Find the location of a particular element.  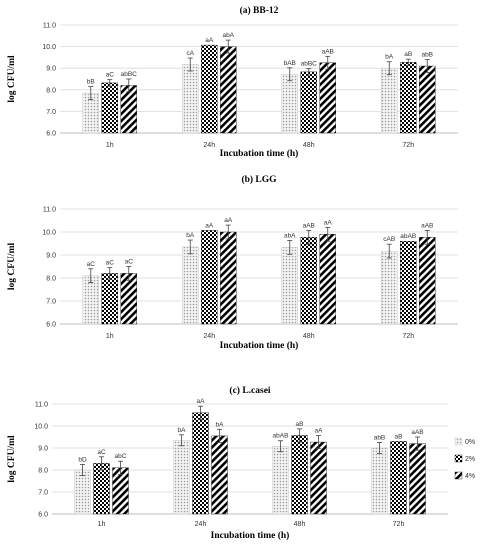

chart-title: (a) BB-12 is located at coordinates (259, 10).